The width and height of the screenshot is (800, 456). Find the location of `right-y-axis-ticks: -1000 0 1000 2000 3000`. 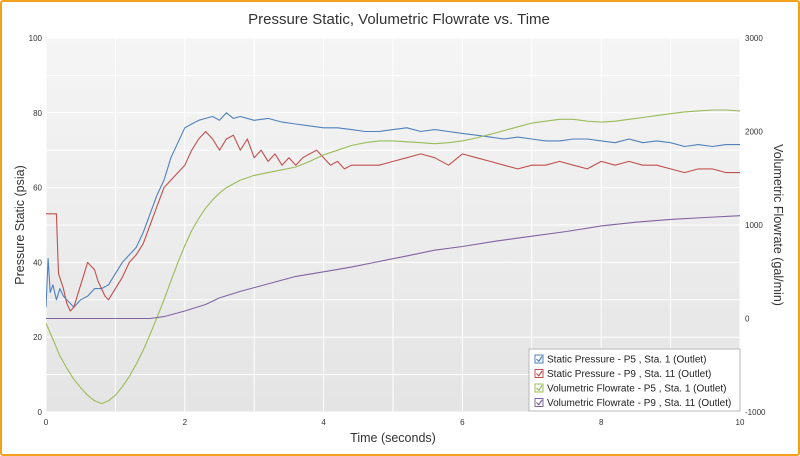

right-y-axis-ticks: -1000 0 1000 2000 3000 is located at coordinates (755, 225).